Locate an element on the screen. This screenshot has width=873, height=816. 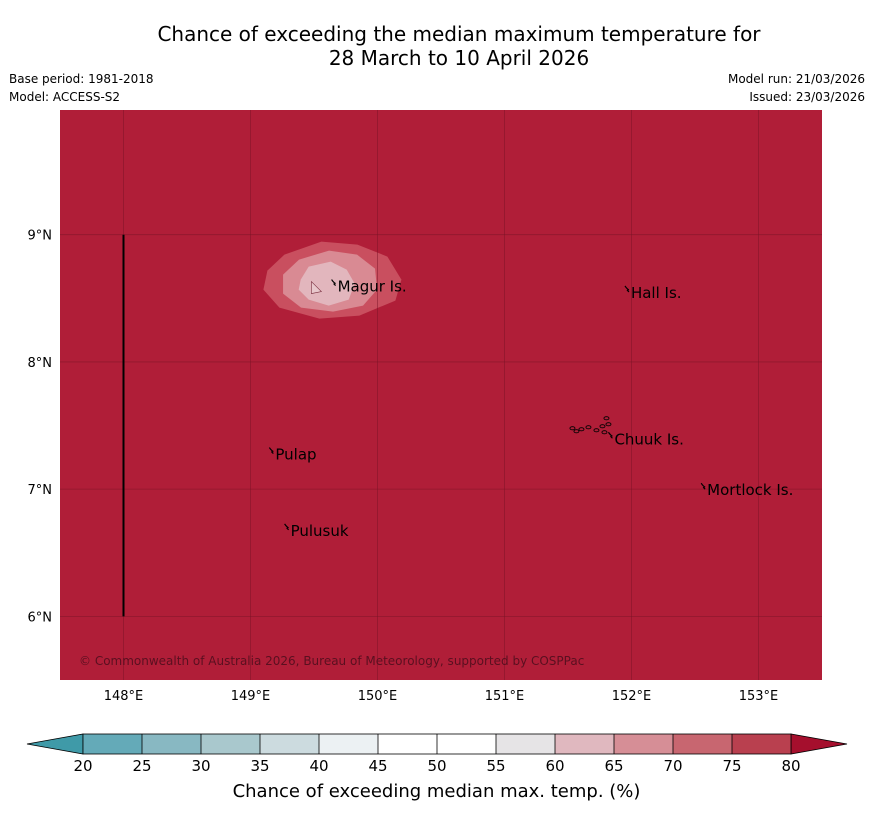
title-line-2: 28 March to 10 April 2026 is located at coordinates (459, 58).